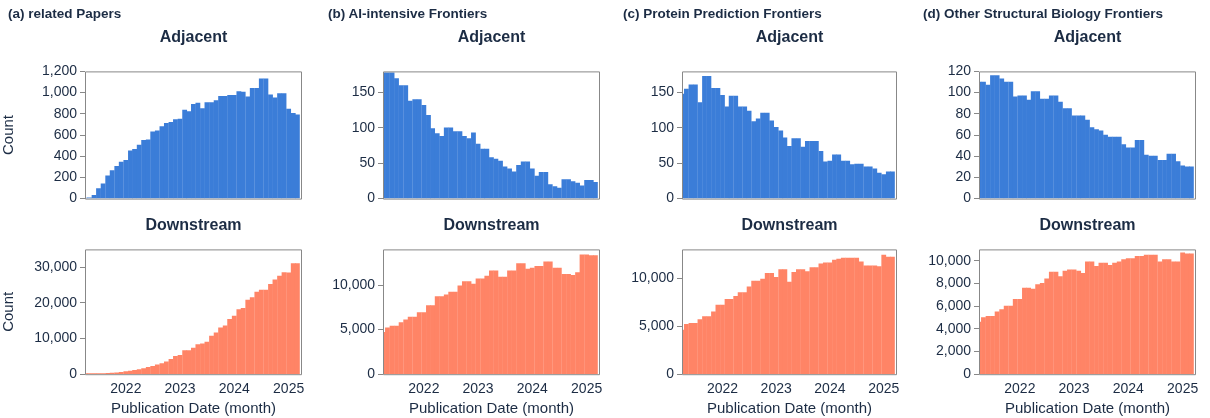 The height and width of the screenshot is (418, 1210). What do you see at coordinates (56, 301) in the screenshot?
I see `y-tick-label: 20,000` at bounding box center [56, 301].